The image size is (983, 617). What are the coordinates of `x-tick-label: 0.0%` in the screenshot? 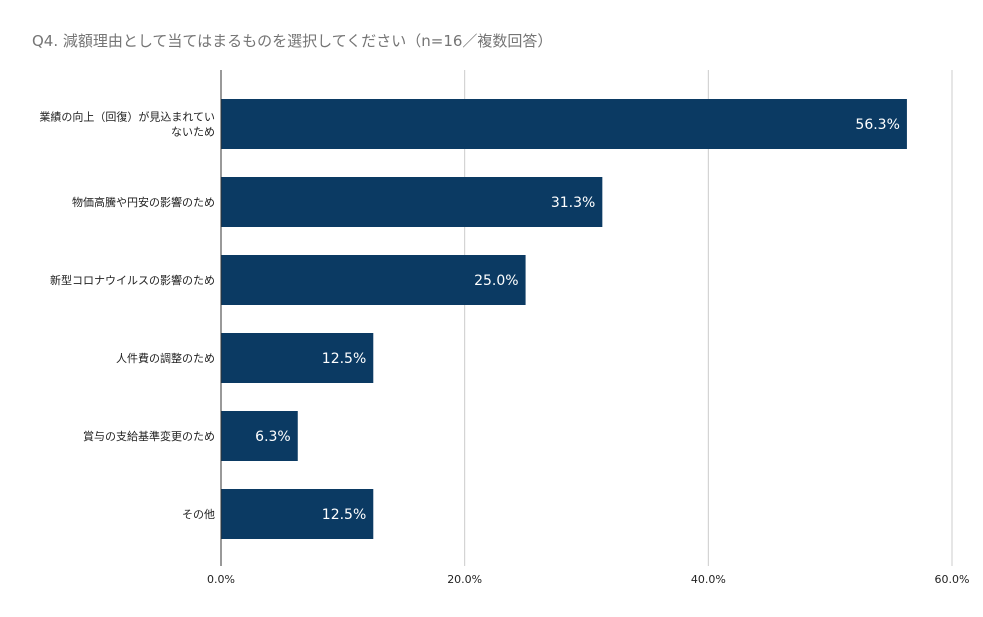 It's located at (221, 579).